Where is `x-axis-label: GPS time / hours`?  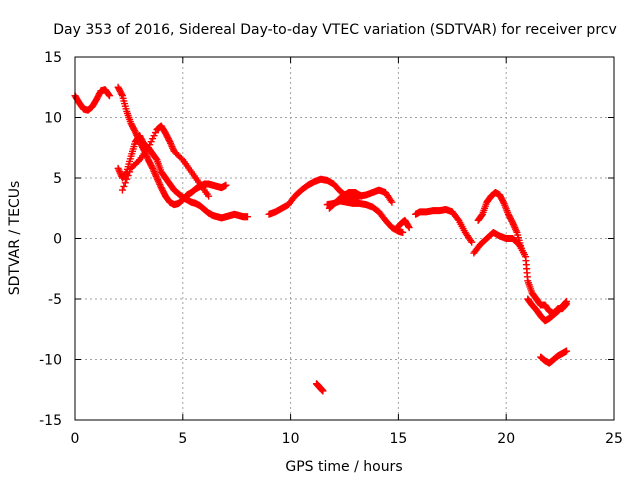 x-axis-label: GPS time / hours is located at coordinates (343, 467).